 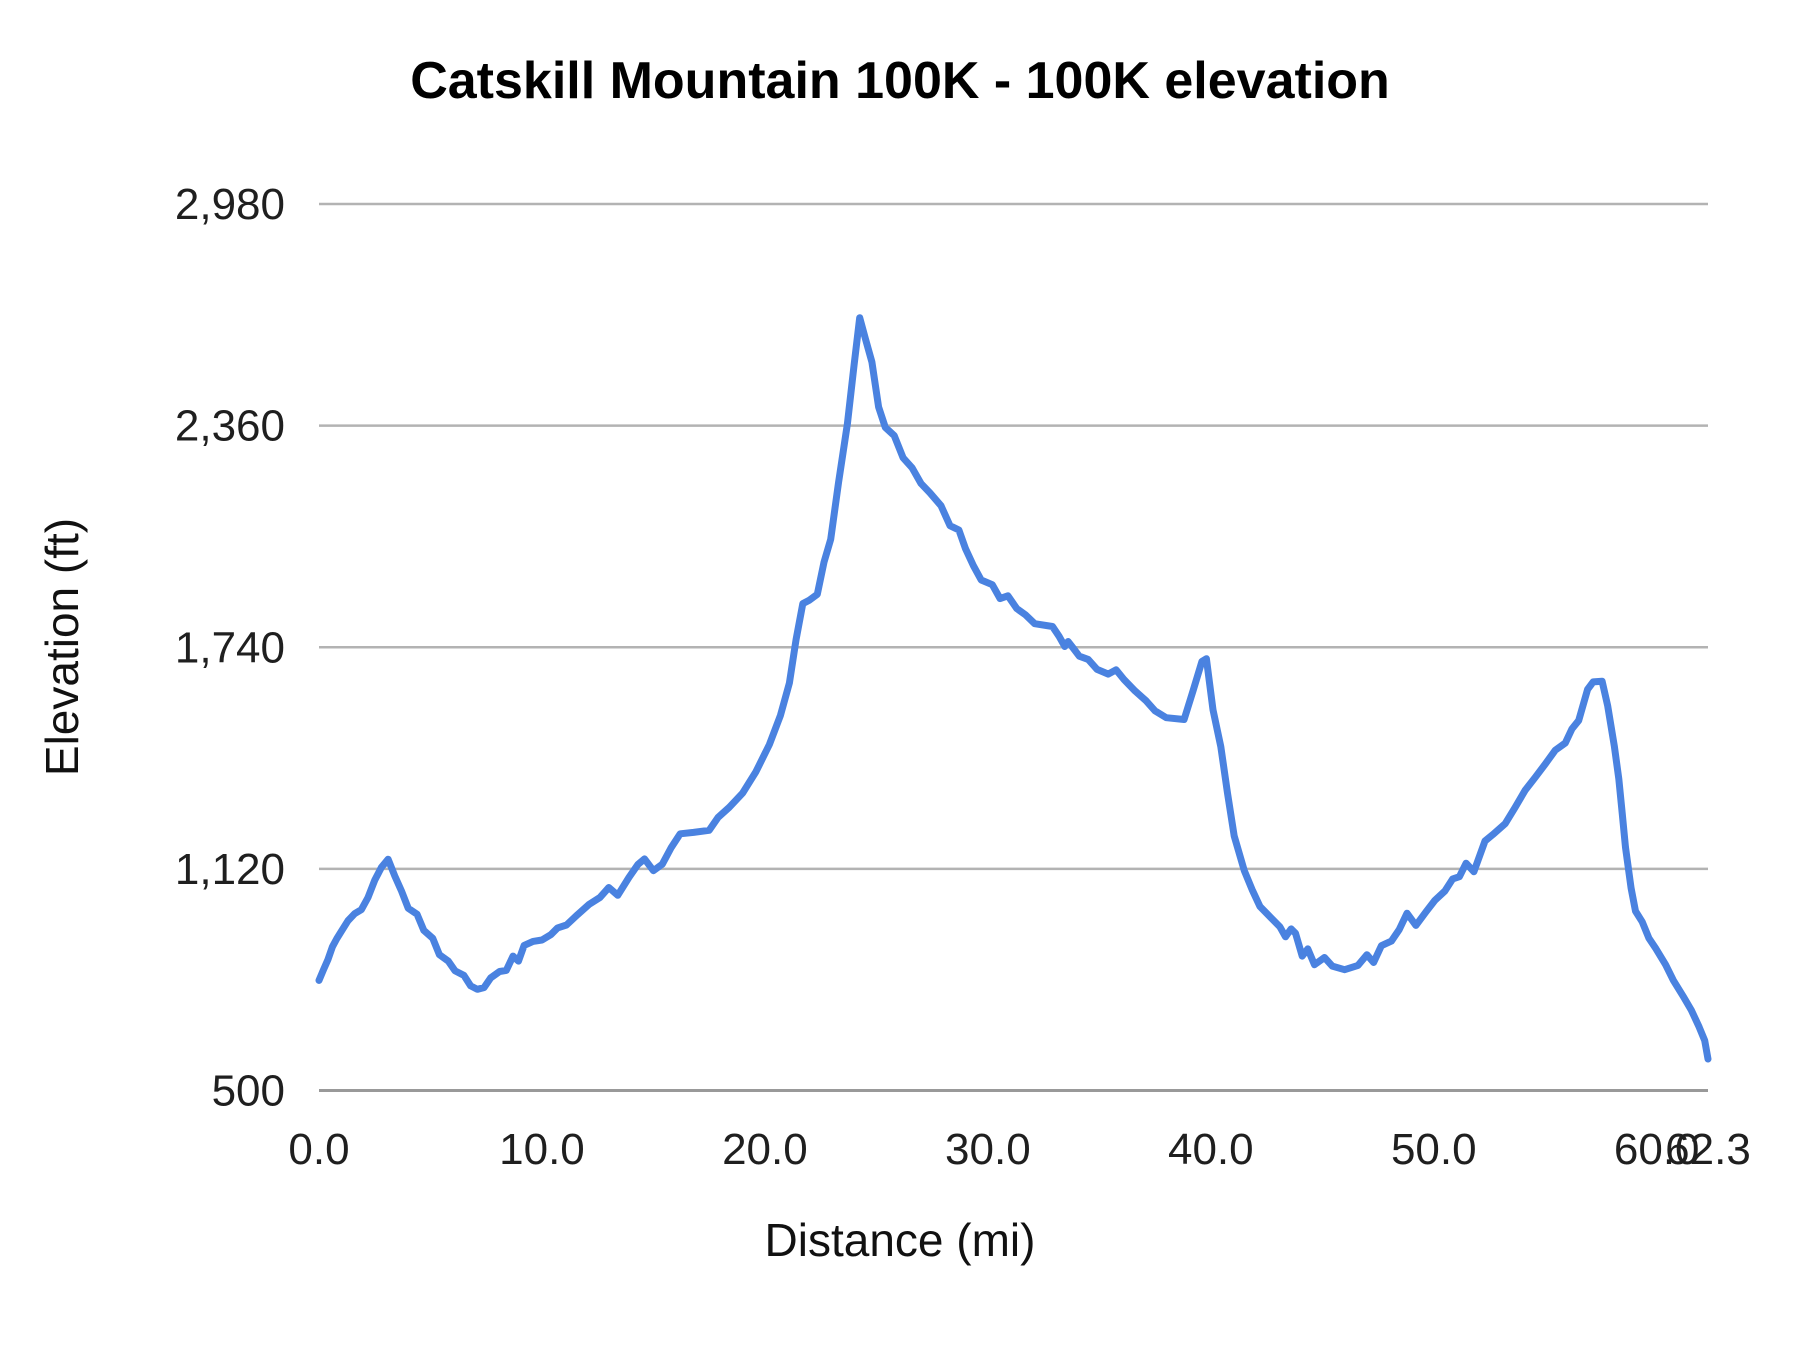 I want to click on y-tick-labels: 500 1,120 1,740 2,360 2,980, so click(x=230, y=648).